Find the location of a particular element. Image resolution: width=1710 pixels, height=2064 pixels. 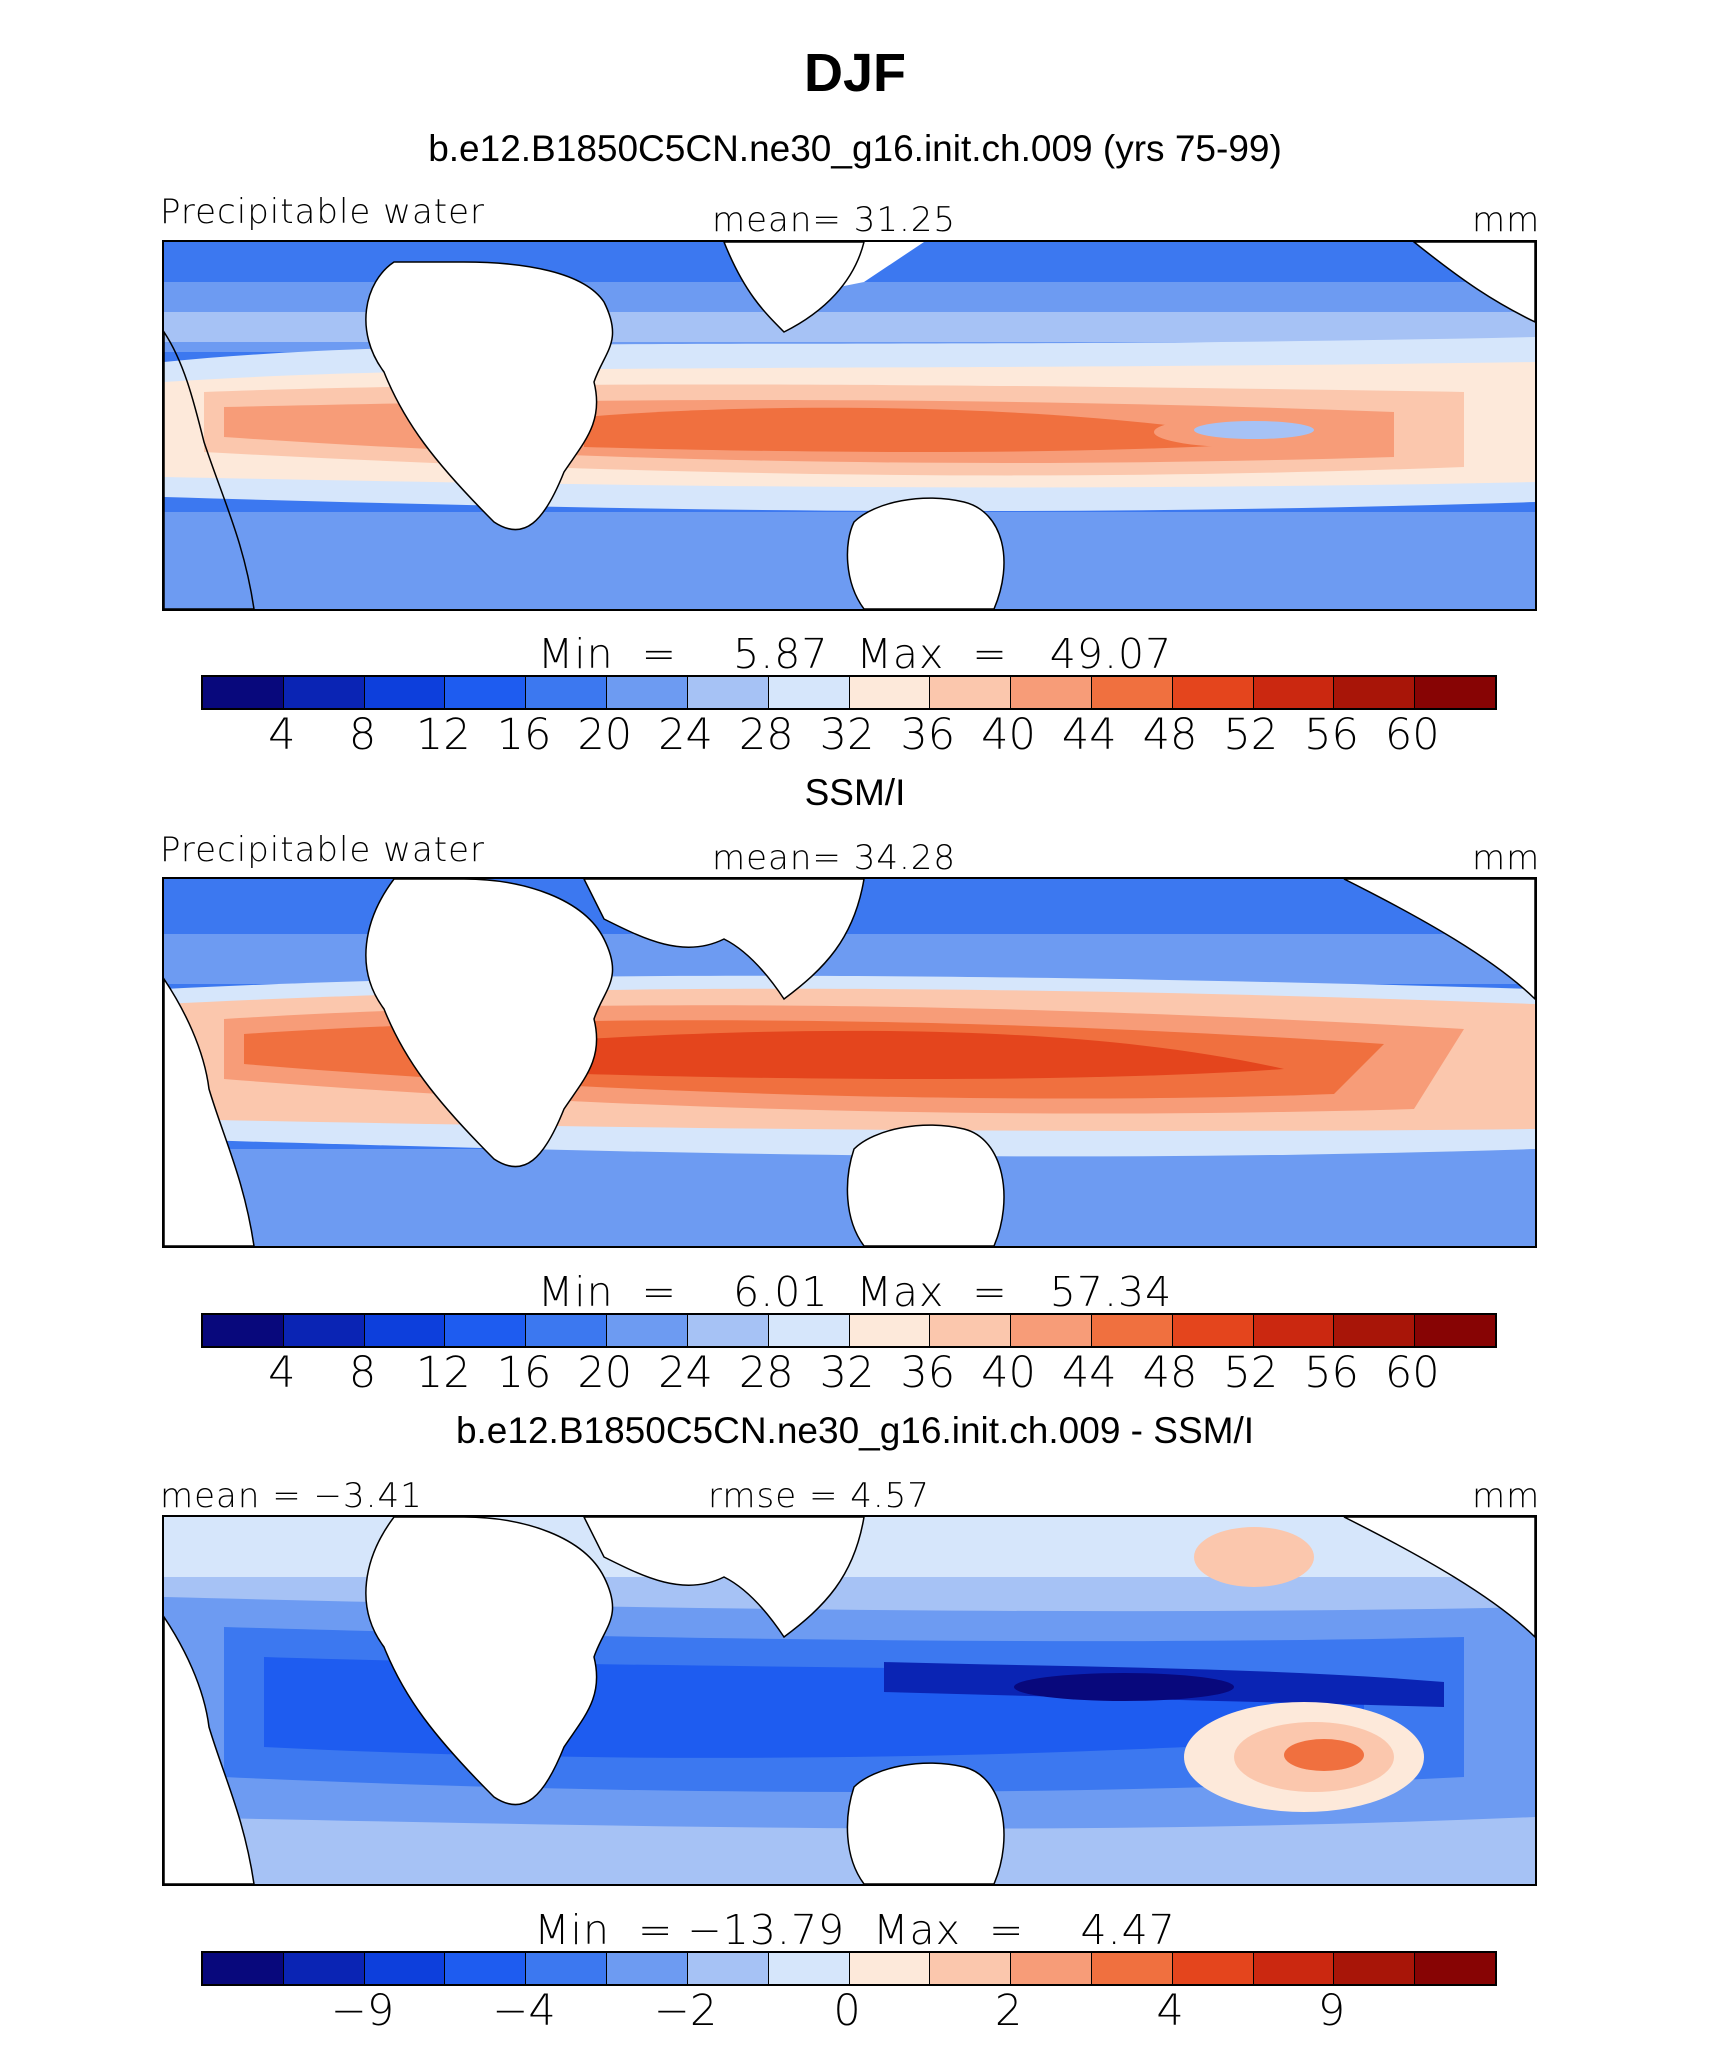

panel-1-minmax: Min = 5.87 Max = 49.07 is located at coordinates (855, 654).